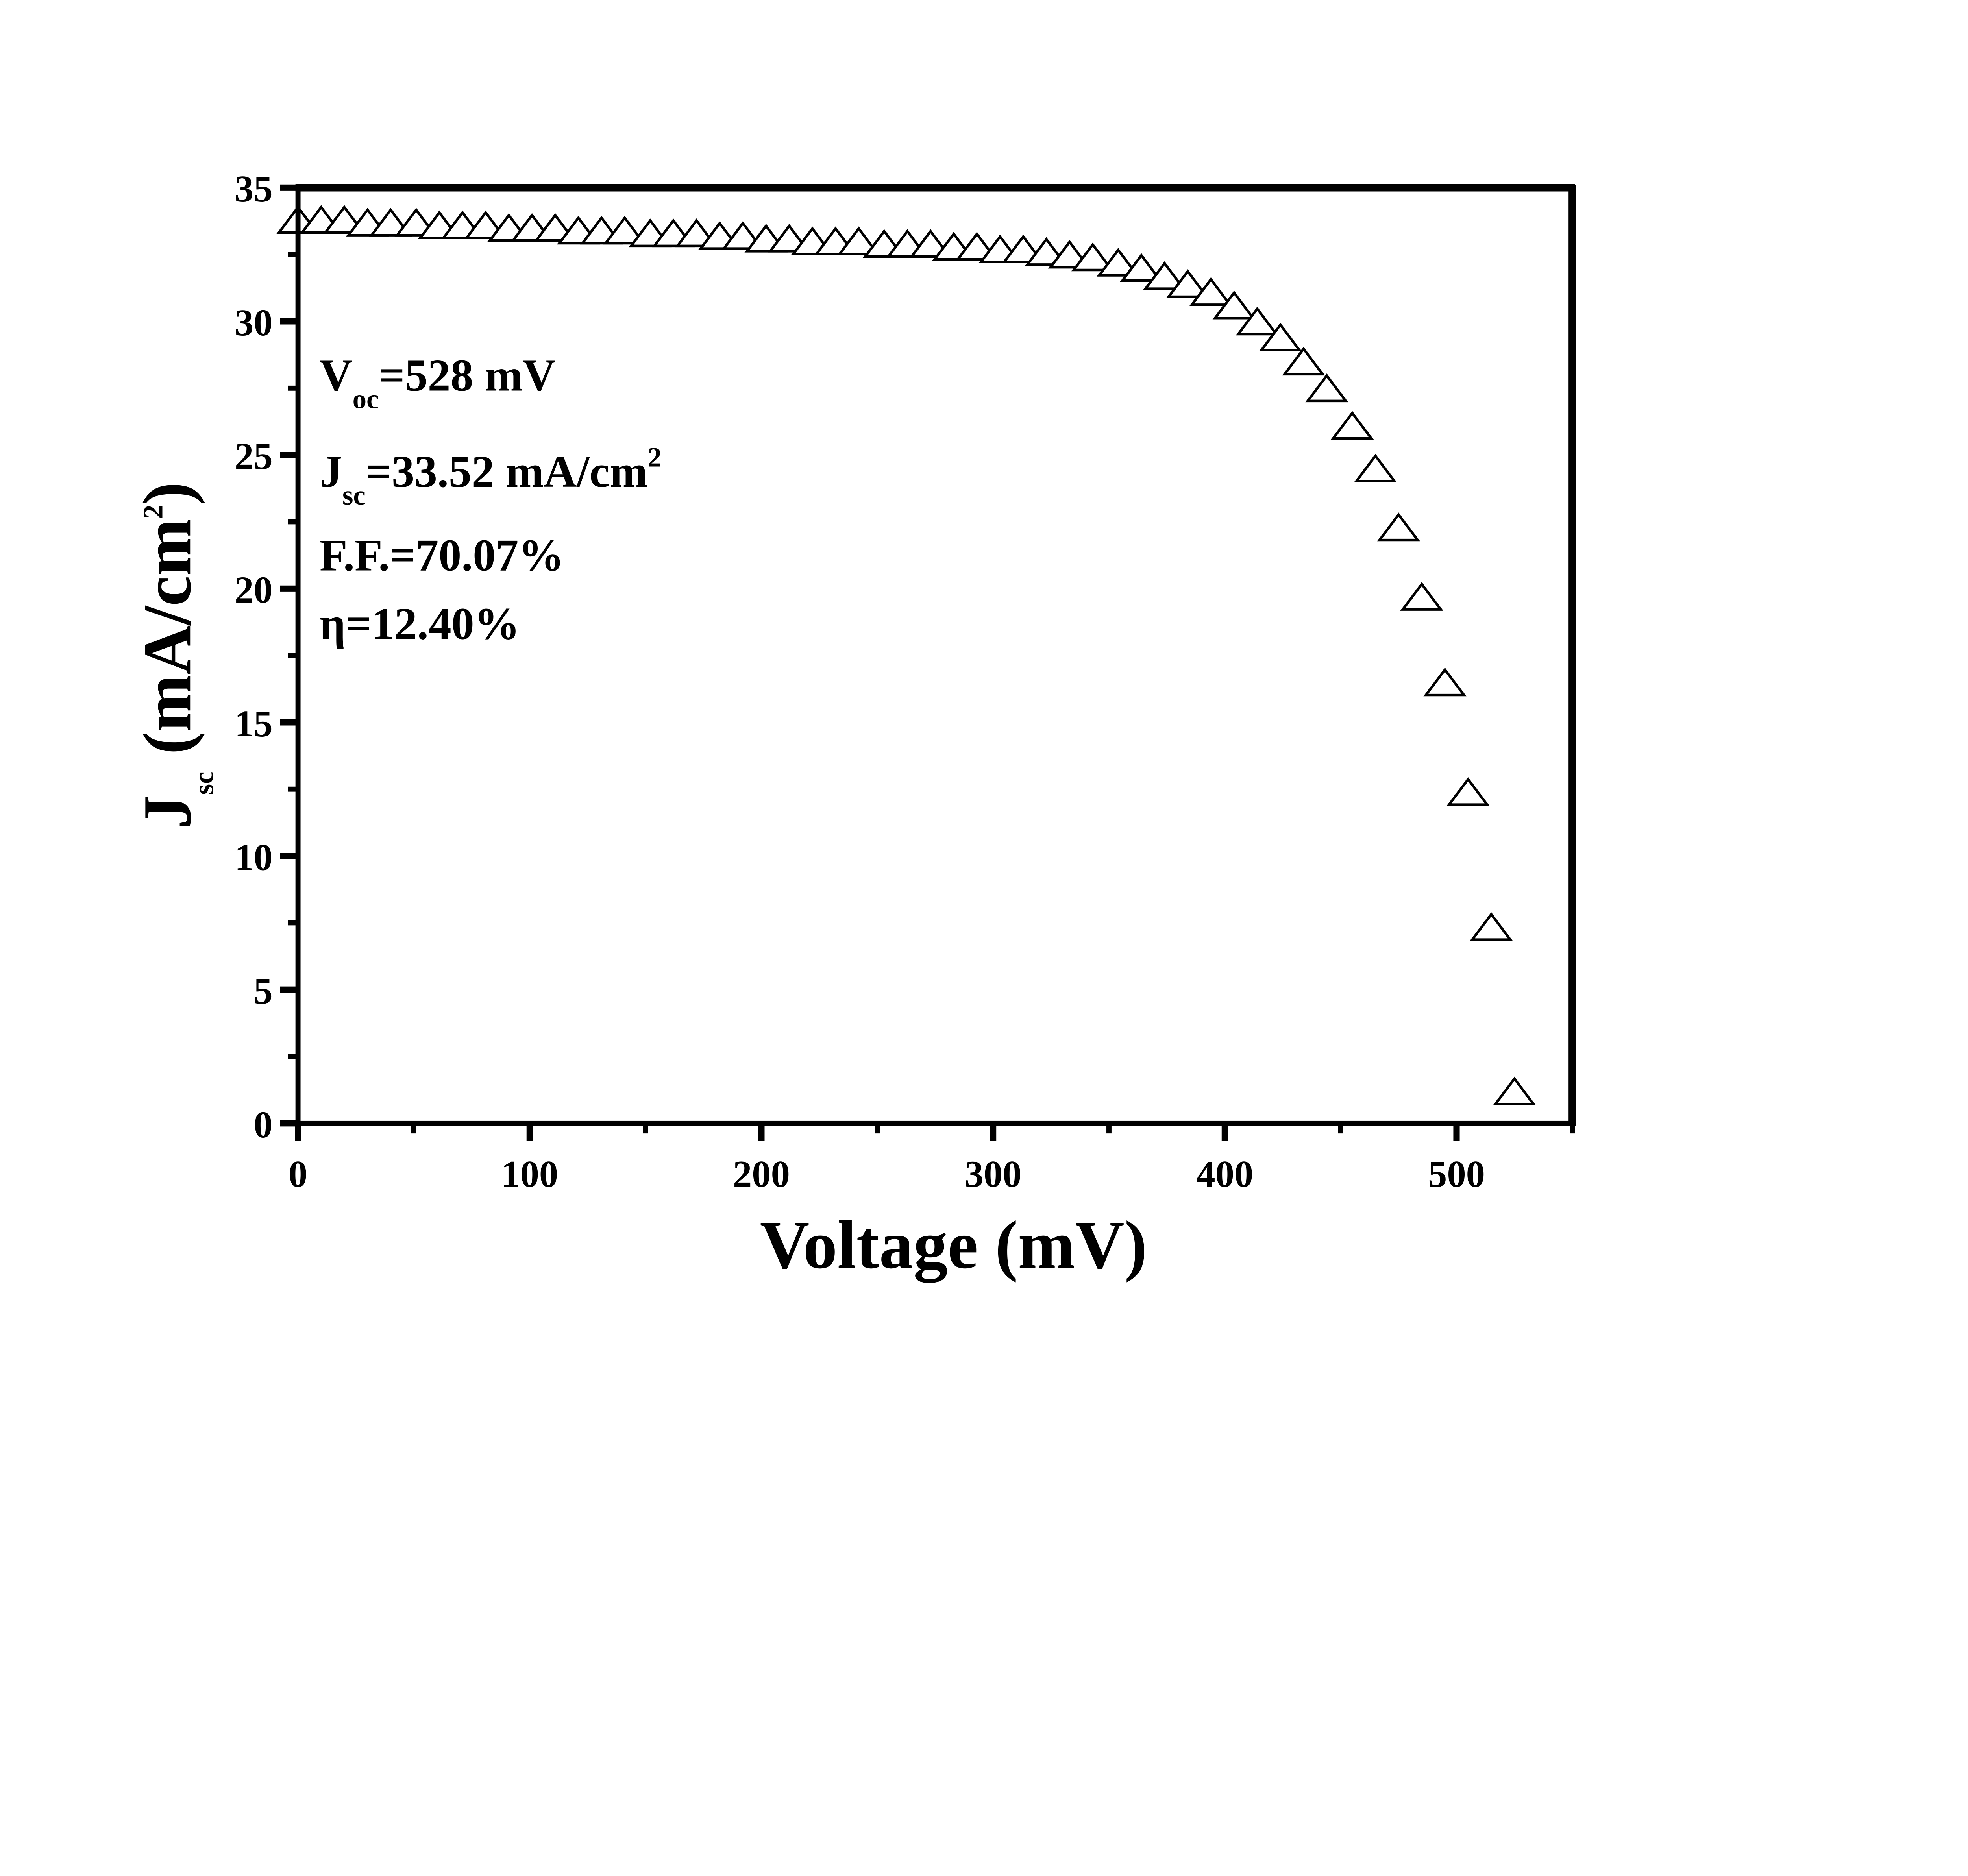 This screenshot has width=1968, height=1876. Describe the element at coordinates (262, 1124) in the screenshot. I see `y-tick-label: 0` at that location.